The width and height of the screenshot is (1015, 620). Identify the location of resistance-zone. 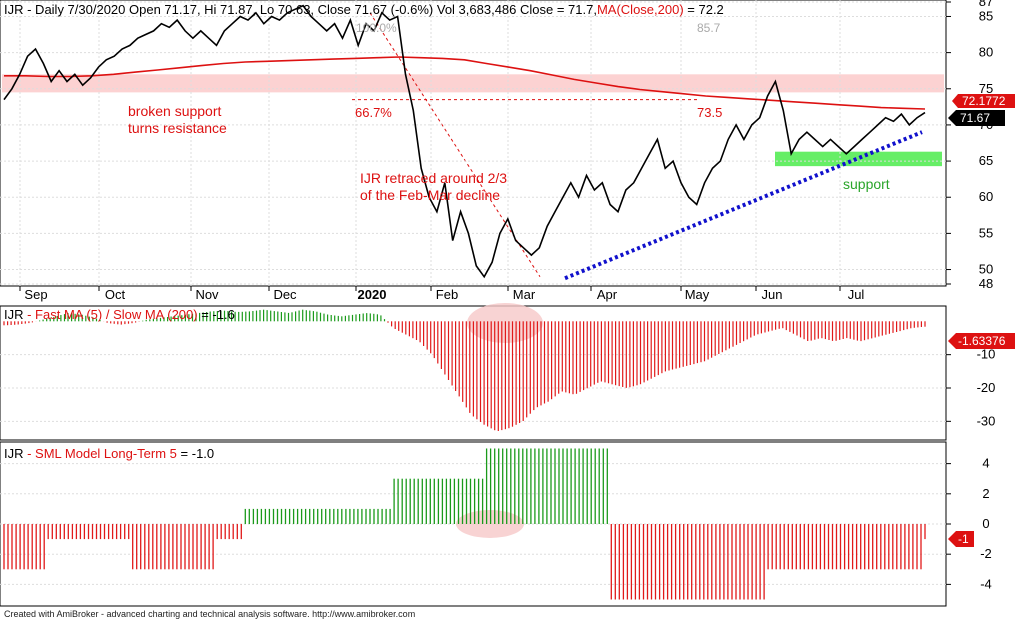
(473, 83).